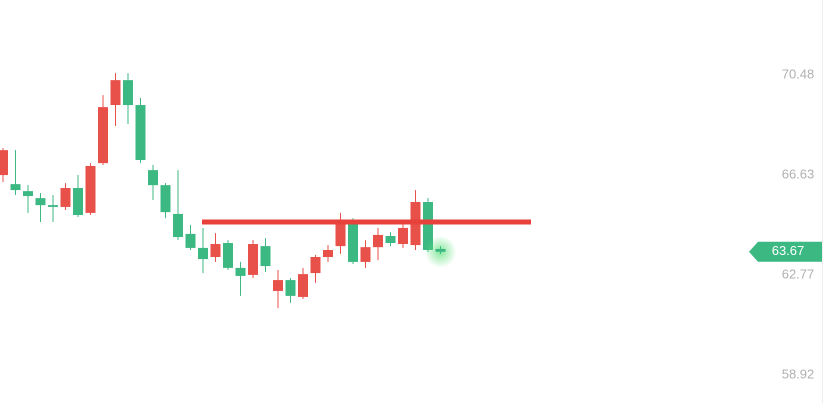 The height and width of the screenshot is (403, 826). Describe the element at coordinates (798, 274) in the screenshot. I see `y-tick-label: 62.77` at that location.